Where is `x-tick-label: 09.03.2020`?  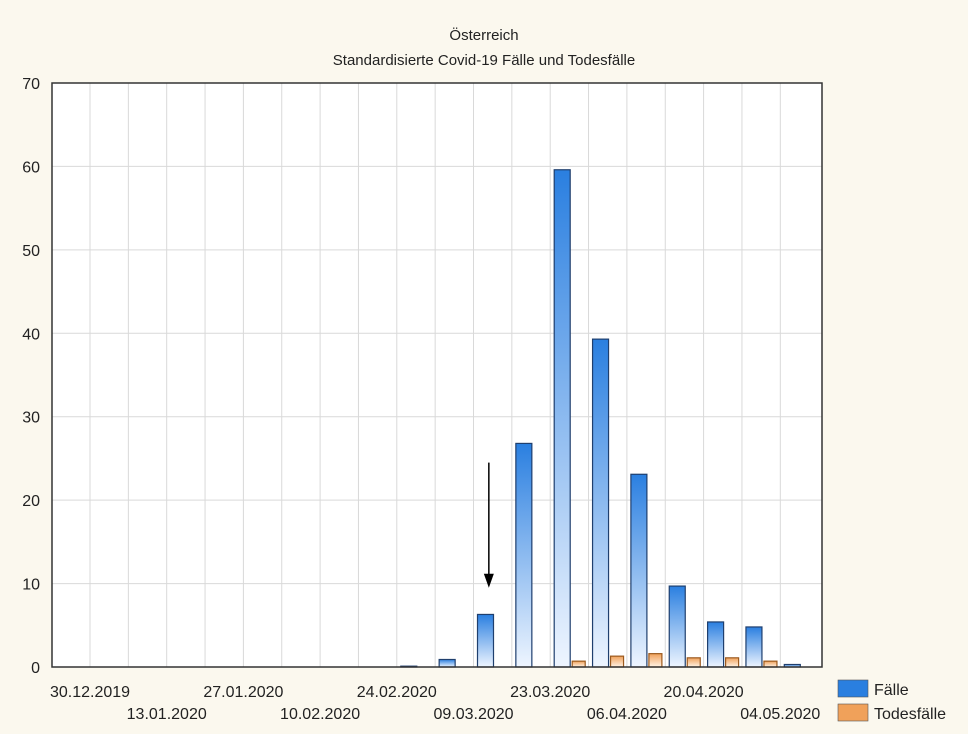 x-tick-label: 09.03.2020 is located at coordinates (473, 714).